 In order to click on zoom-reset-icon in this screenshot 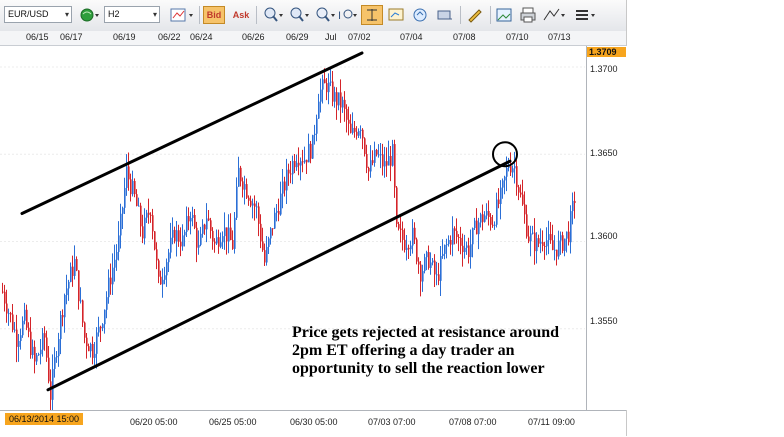, I will do `click(325, 15)`.